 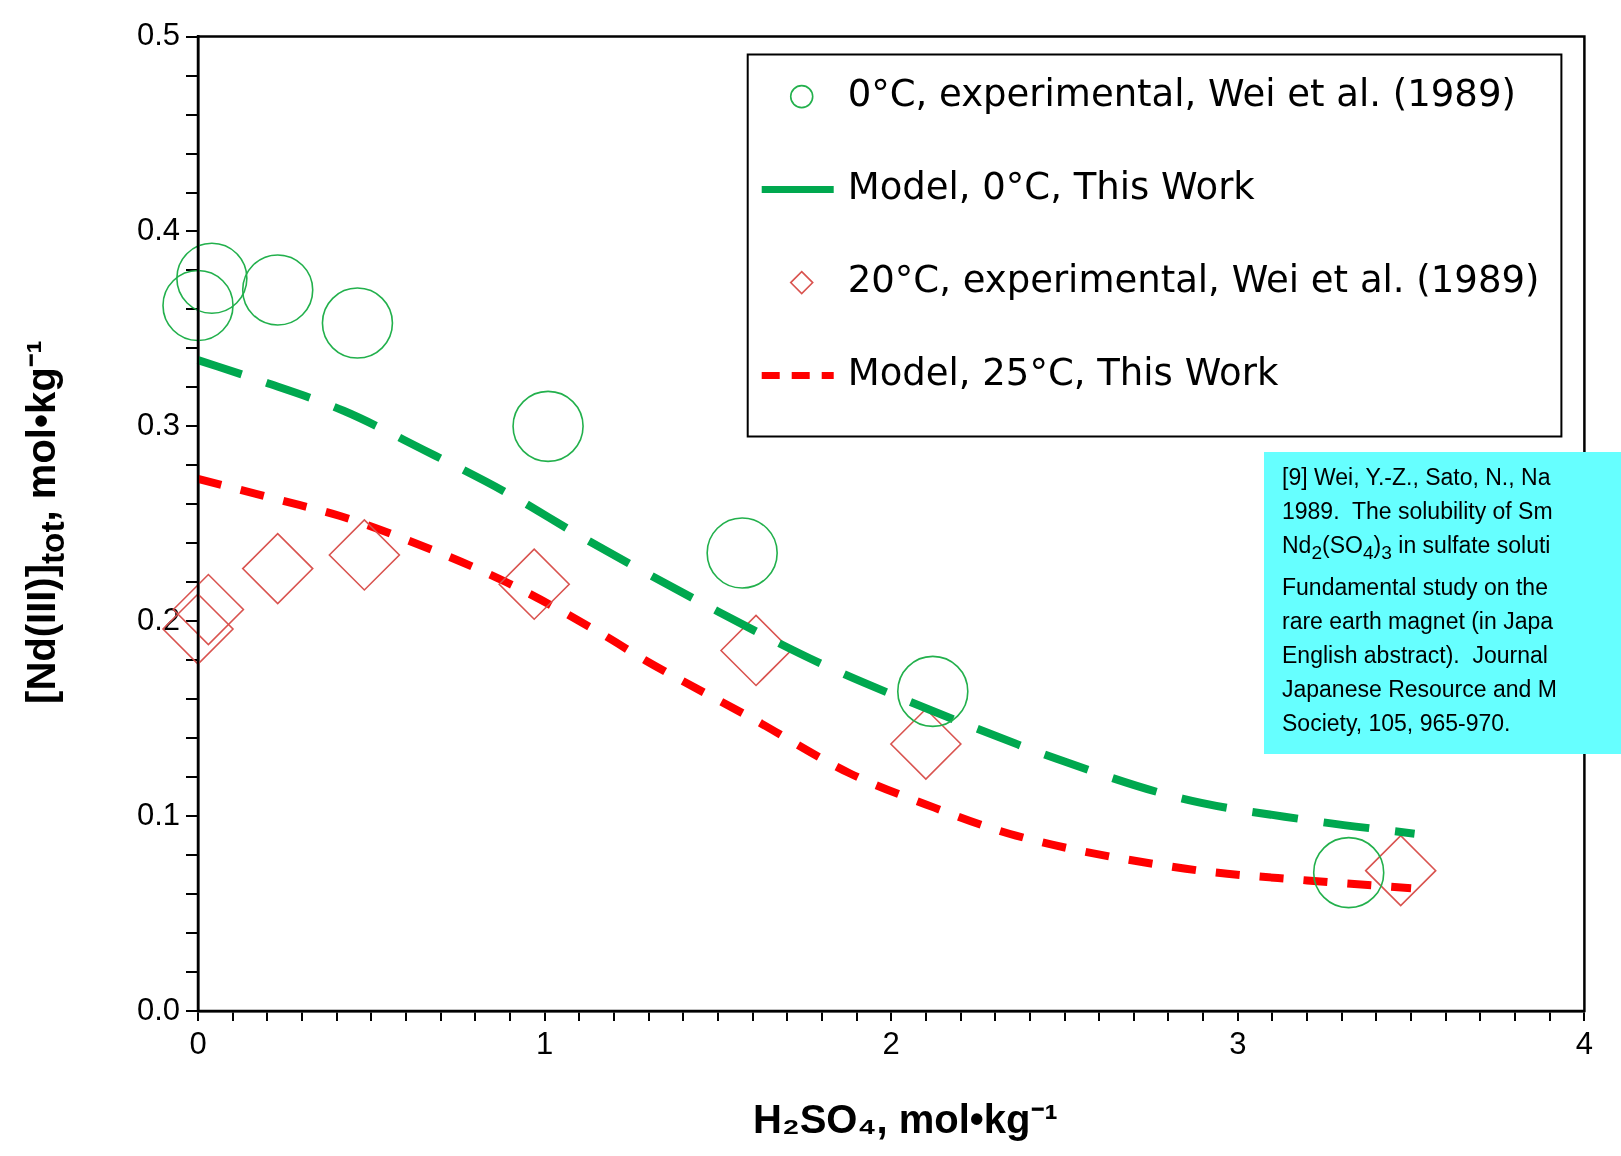 What do you see at coordinates (158, 35) in the screenshot?
I see `y-tick-label: 0.5` at bounding box center [158, 35].